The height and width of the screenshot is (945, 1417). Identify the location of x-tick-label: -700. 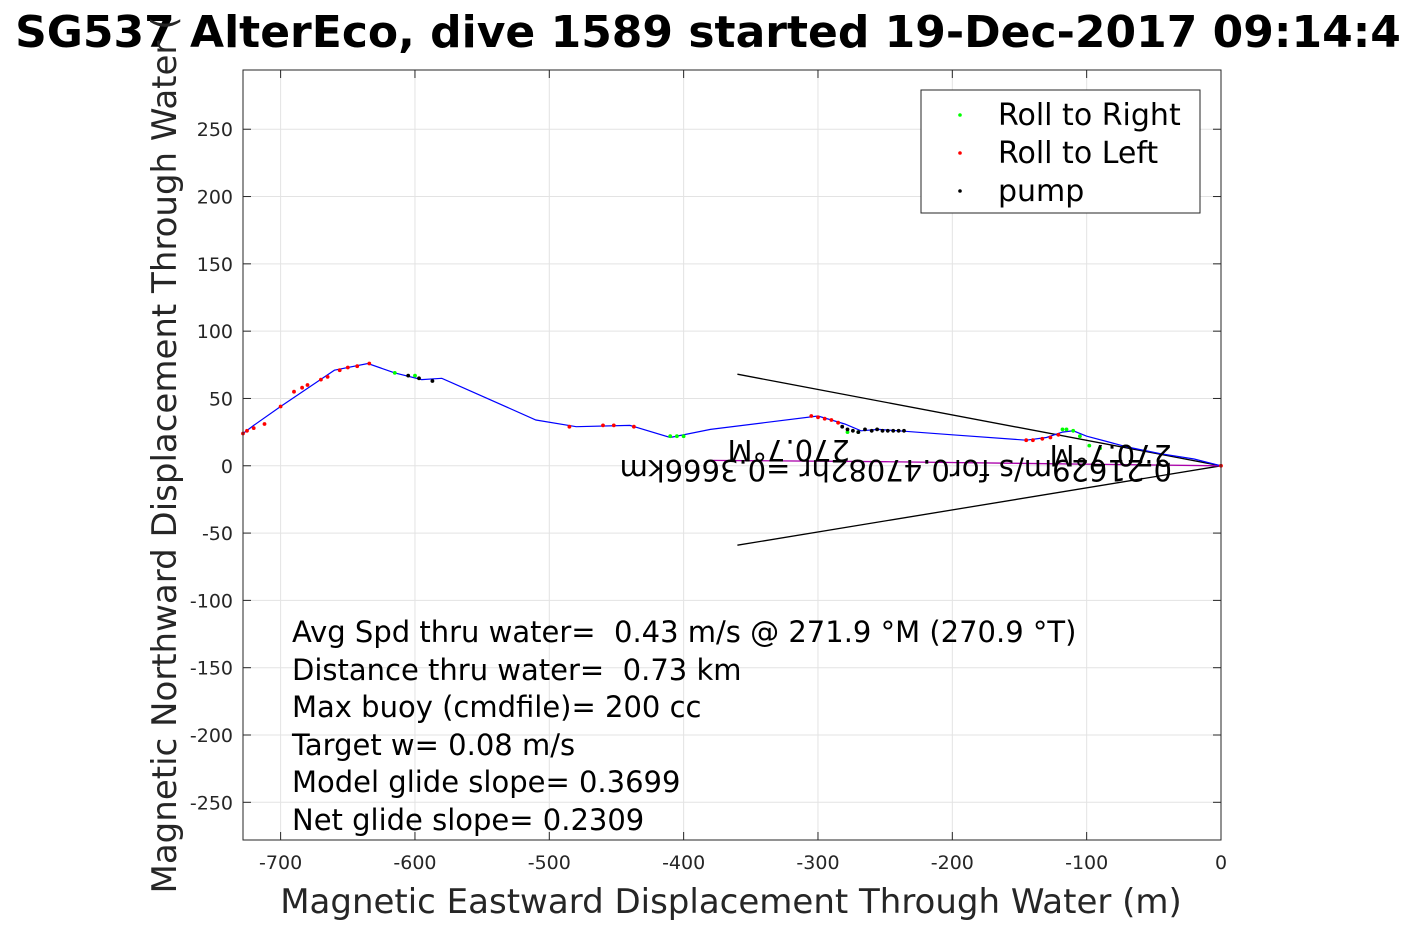
(280, 863).